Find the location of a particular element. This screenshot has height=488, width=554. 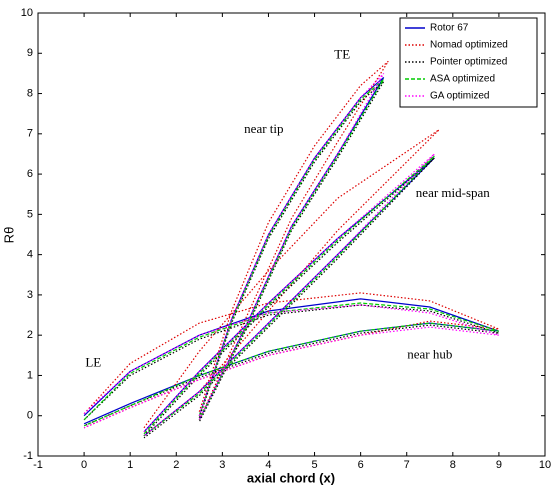

y-tick-label: 8 is located at coordinates (30, 93).